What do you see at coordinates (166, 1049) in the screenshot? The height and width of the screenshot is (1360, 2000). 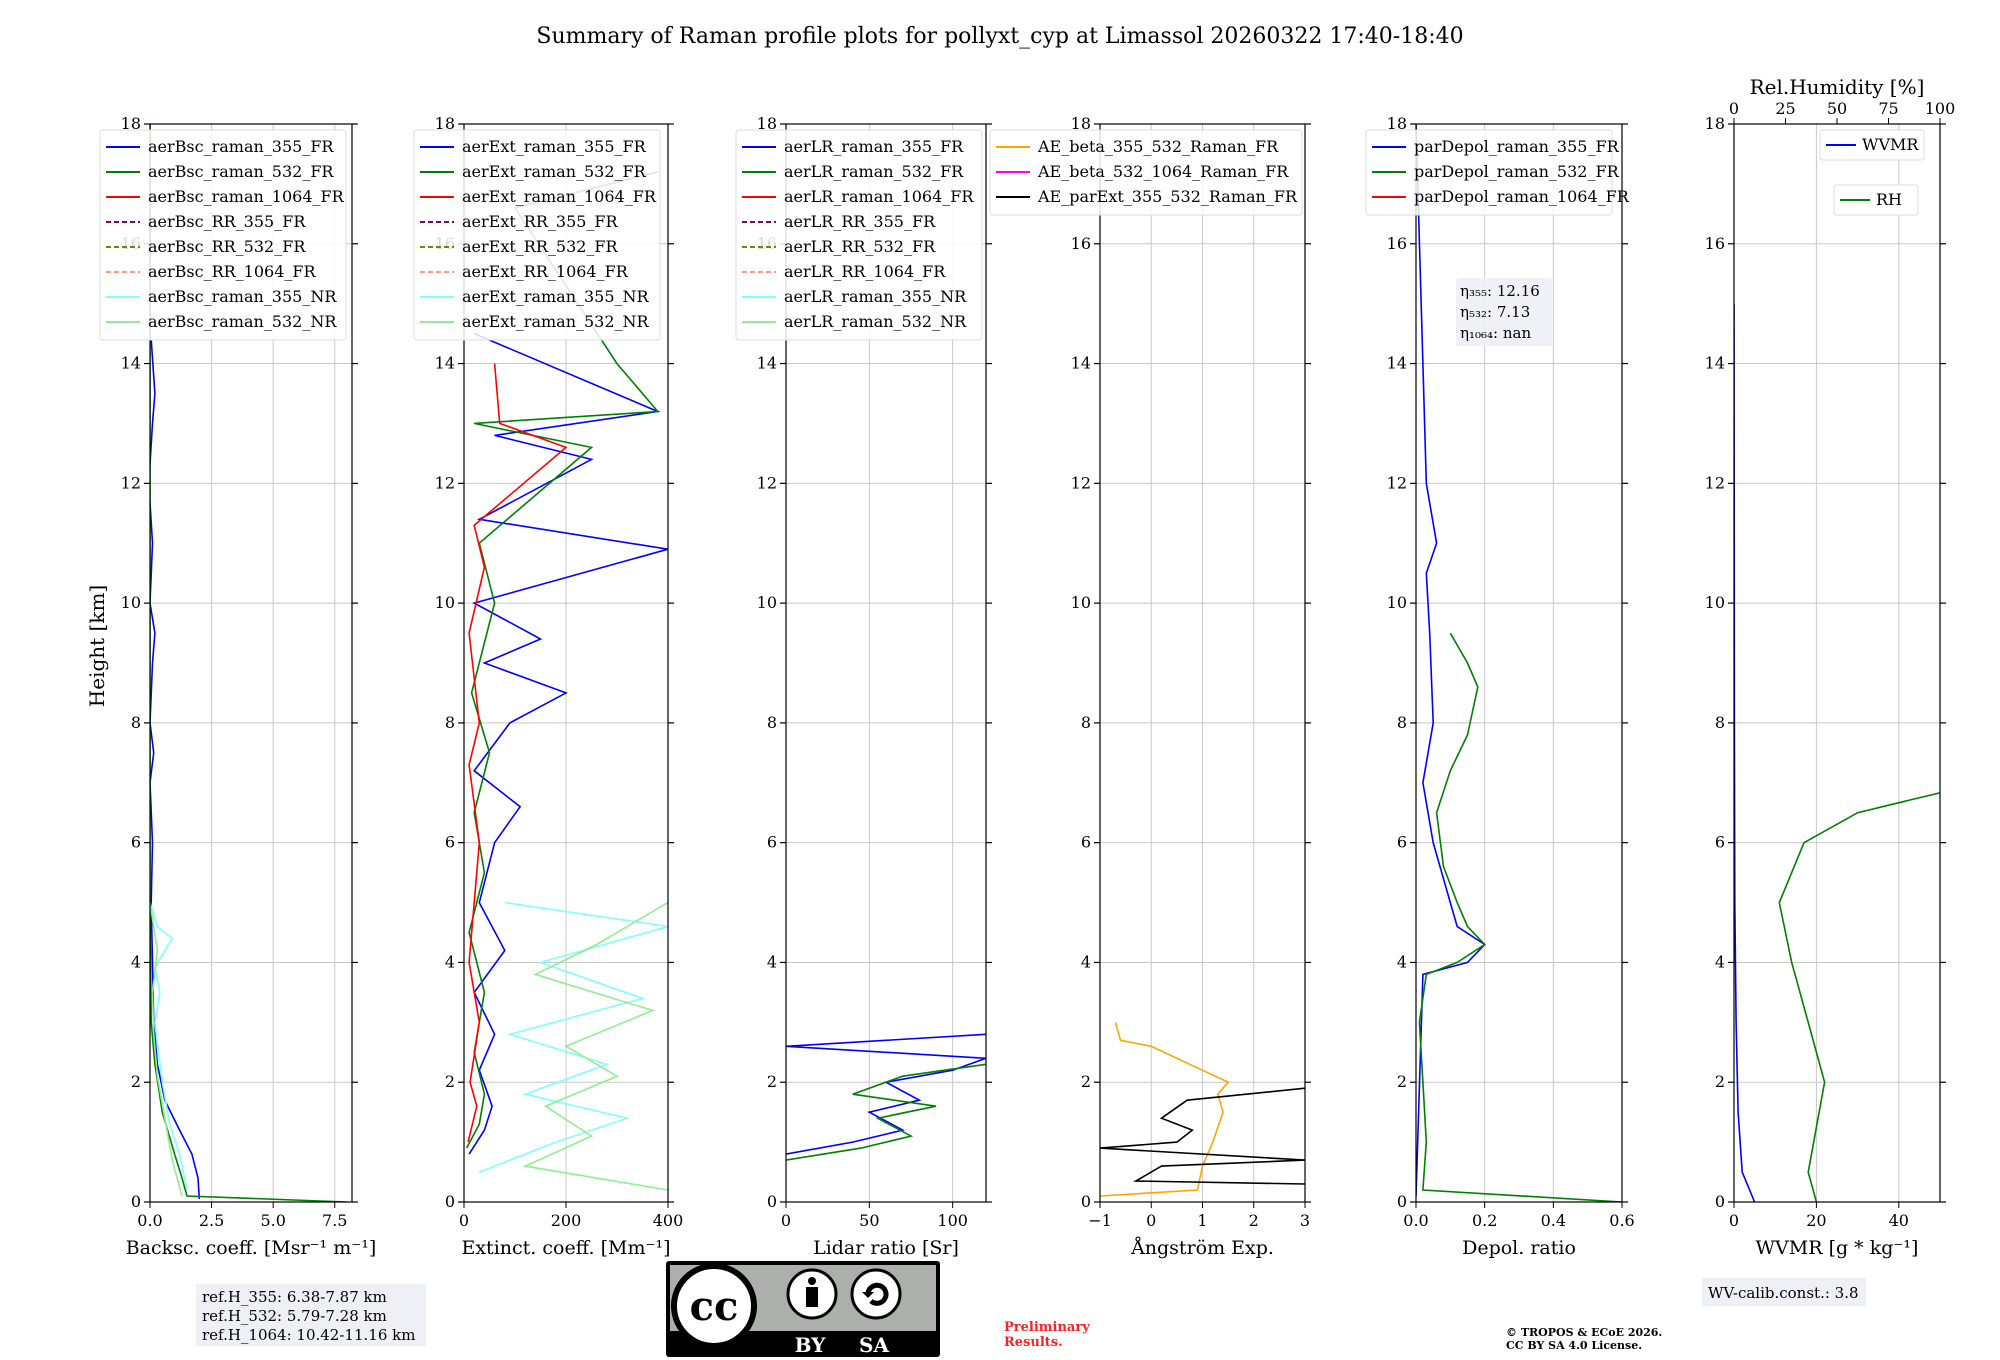 I see `series-line-aerBsc_raman_532_NR` at bounding box center [166, 1049].